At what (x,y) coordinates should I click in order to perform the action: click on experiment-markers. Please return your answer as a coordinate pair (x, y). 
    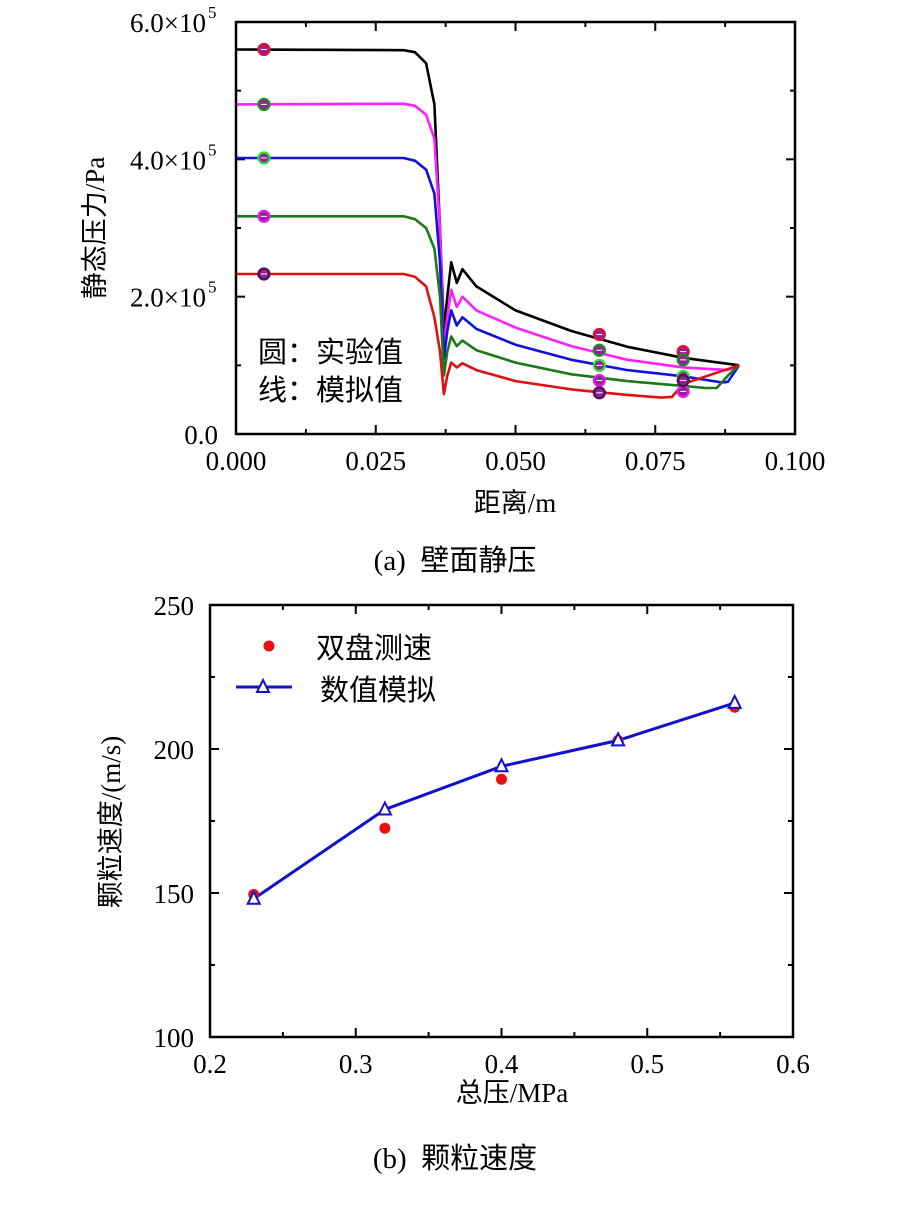
    Looking at the image, I should click on (473, 221).